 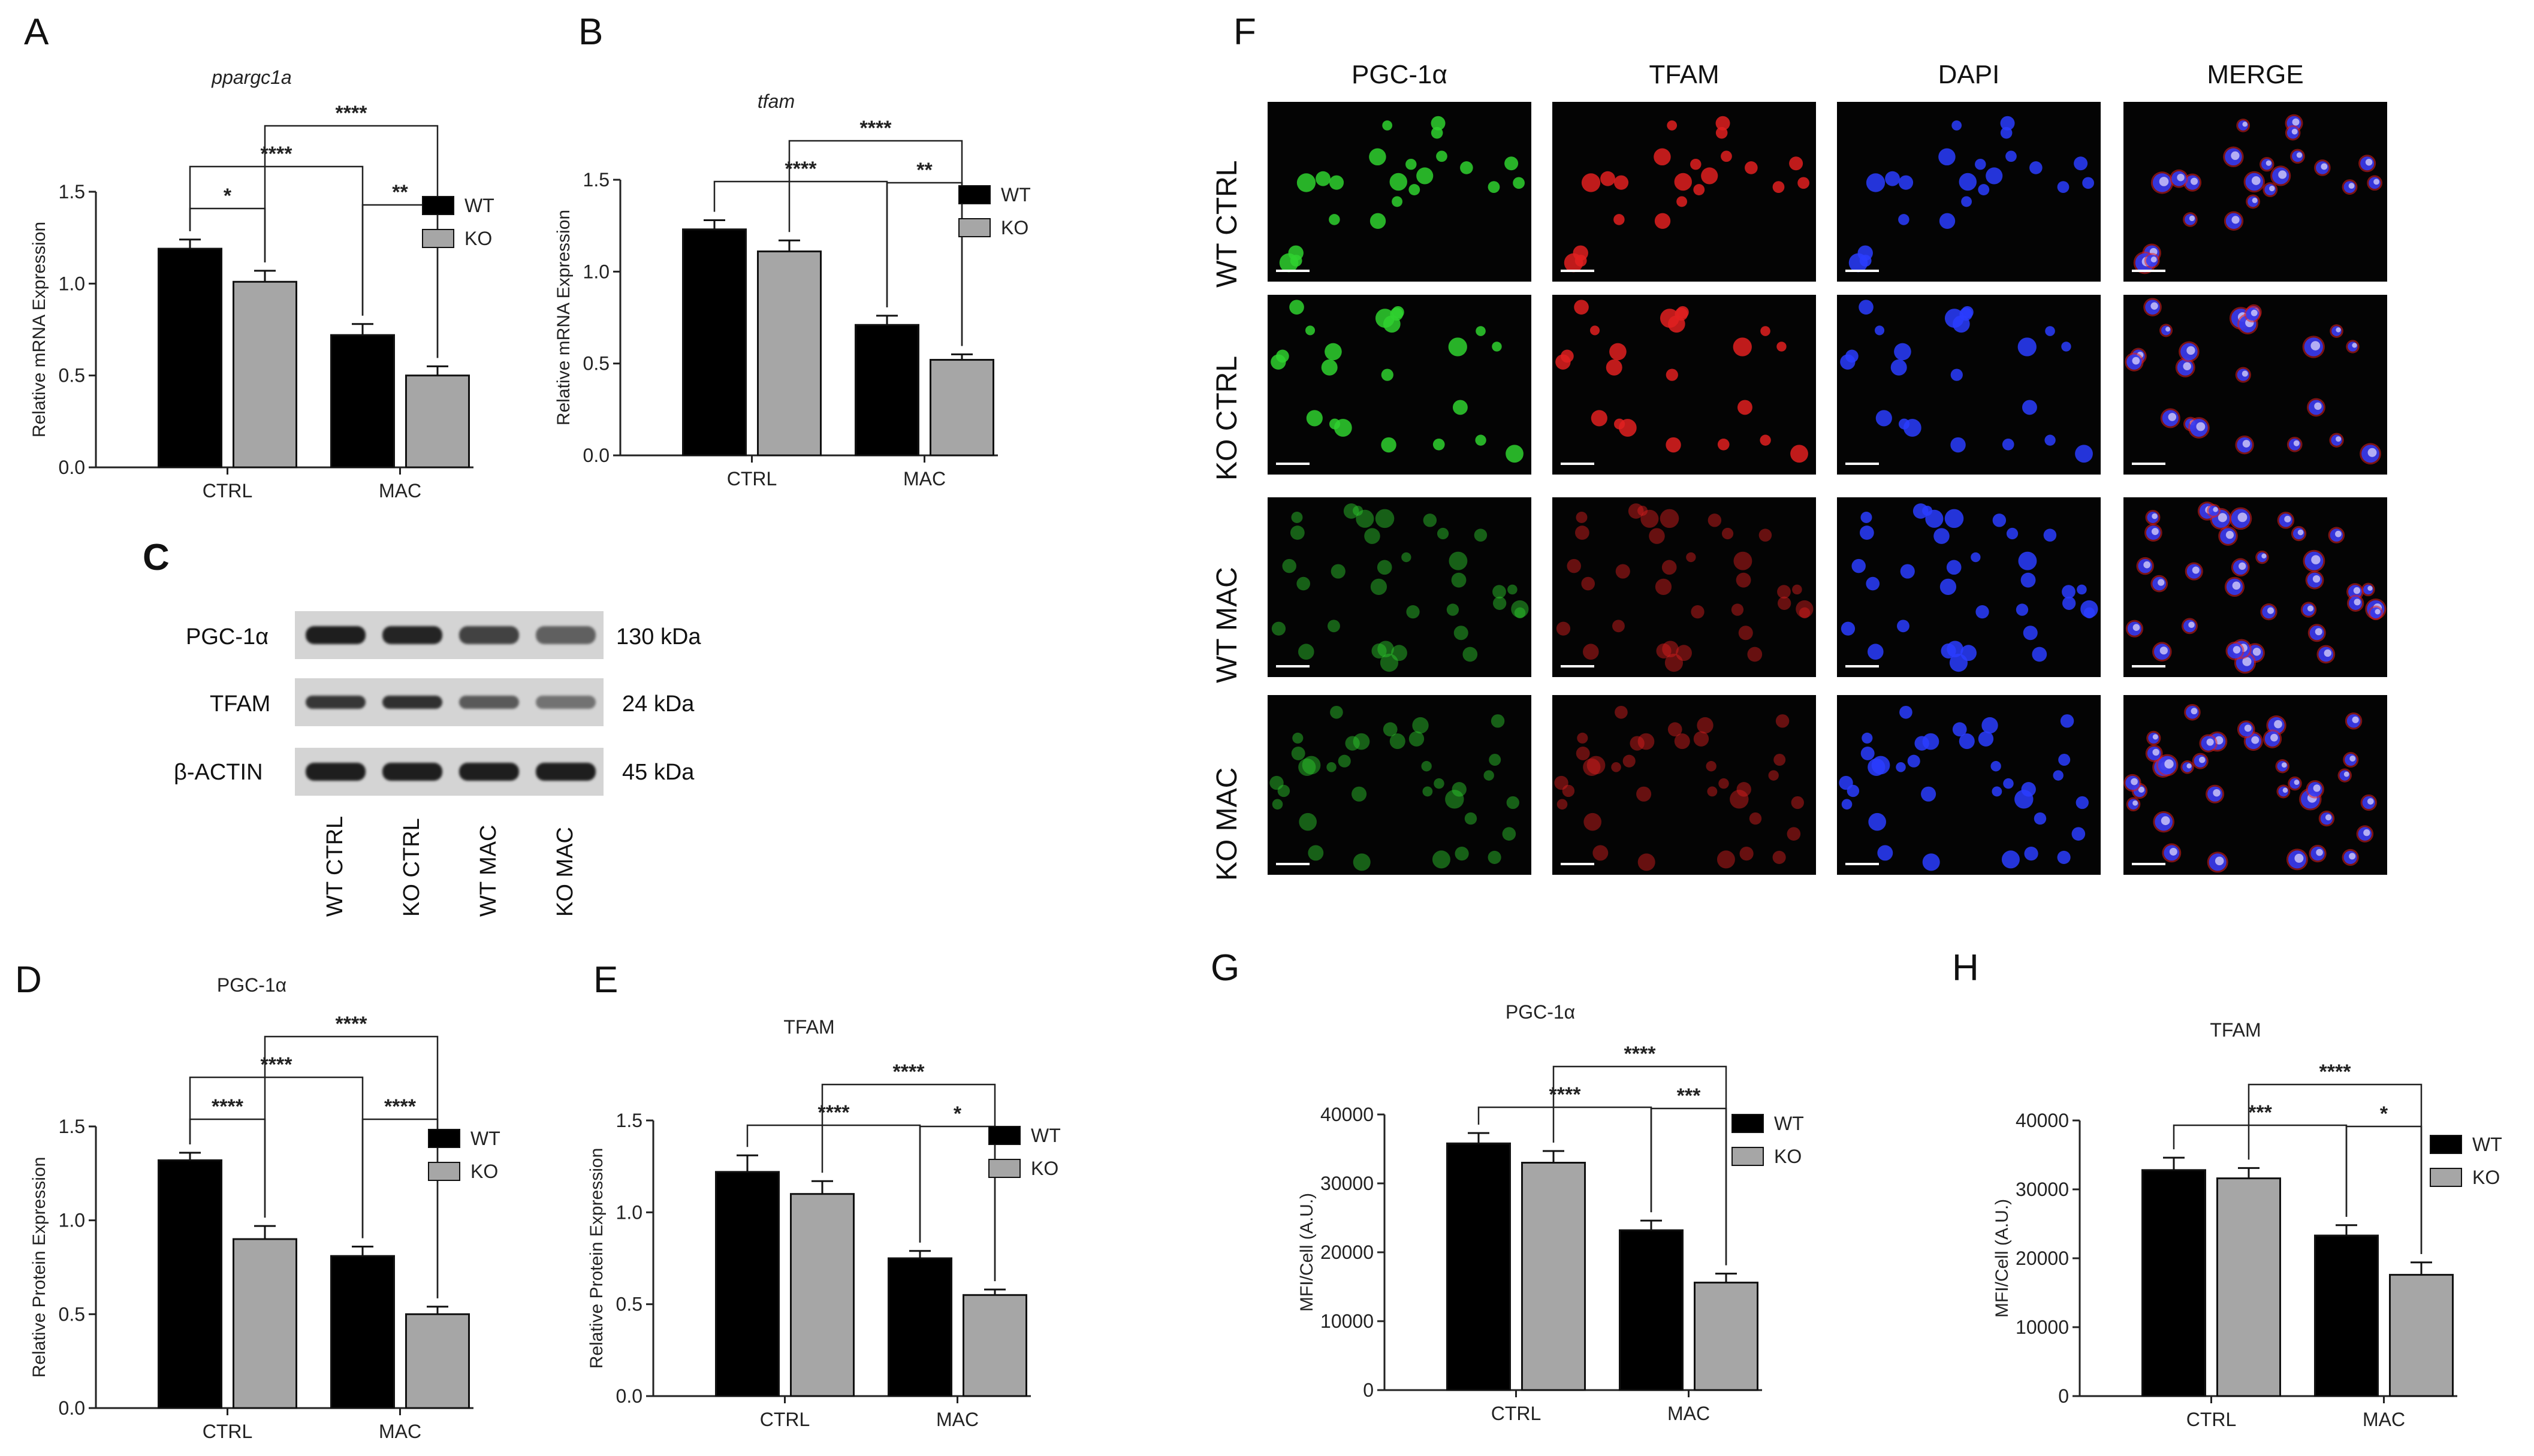 I want to click on chart-h-sig-label: ***, so click(x=2260, y=1112).